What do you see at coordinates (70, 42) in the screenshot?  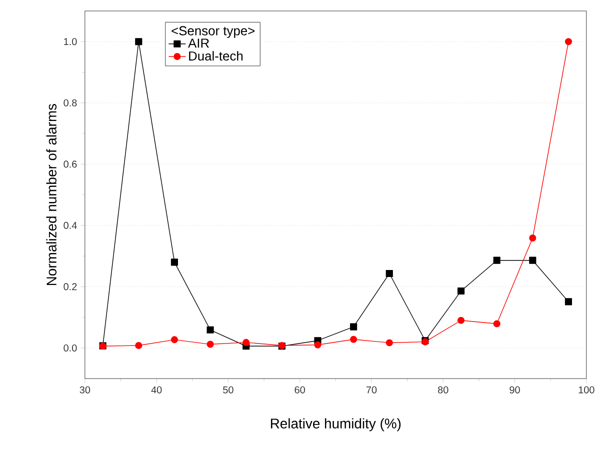 I see `y-tick-label: 1.0` at bounding box center [70, 42].